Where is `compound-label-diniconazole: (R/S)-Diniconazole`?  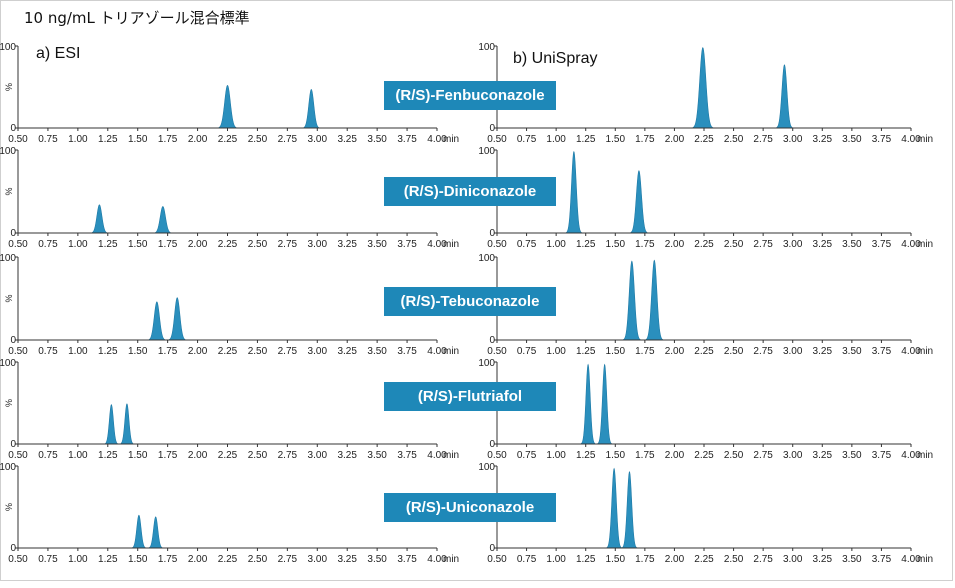
compound-label-diniconazole: (R/S)-Diniconazole is located at coordinates (470, 191).